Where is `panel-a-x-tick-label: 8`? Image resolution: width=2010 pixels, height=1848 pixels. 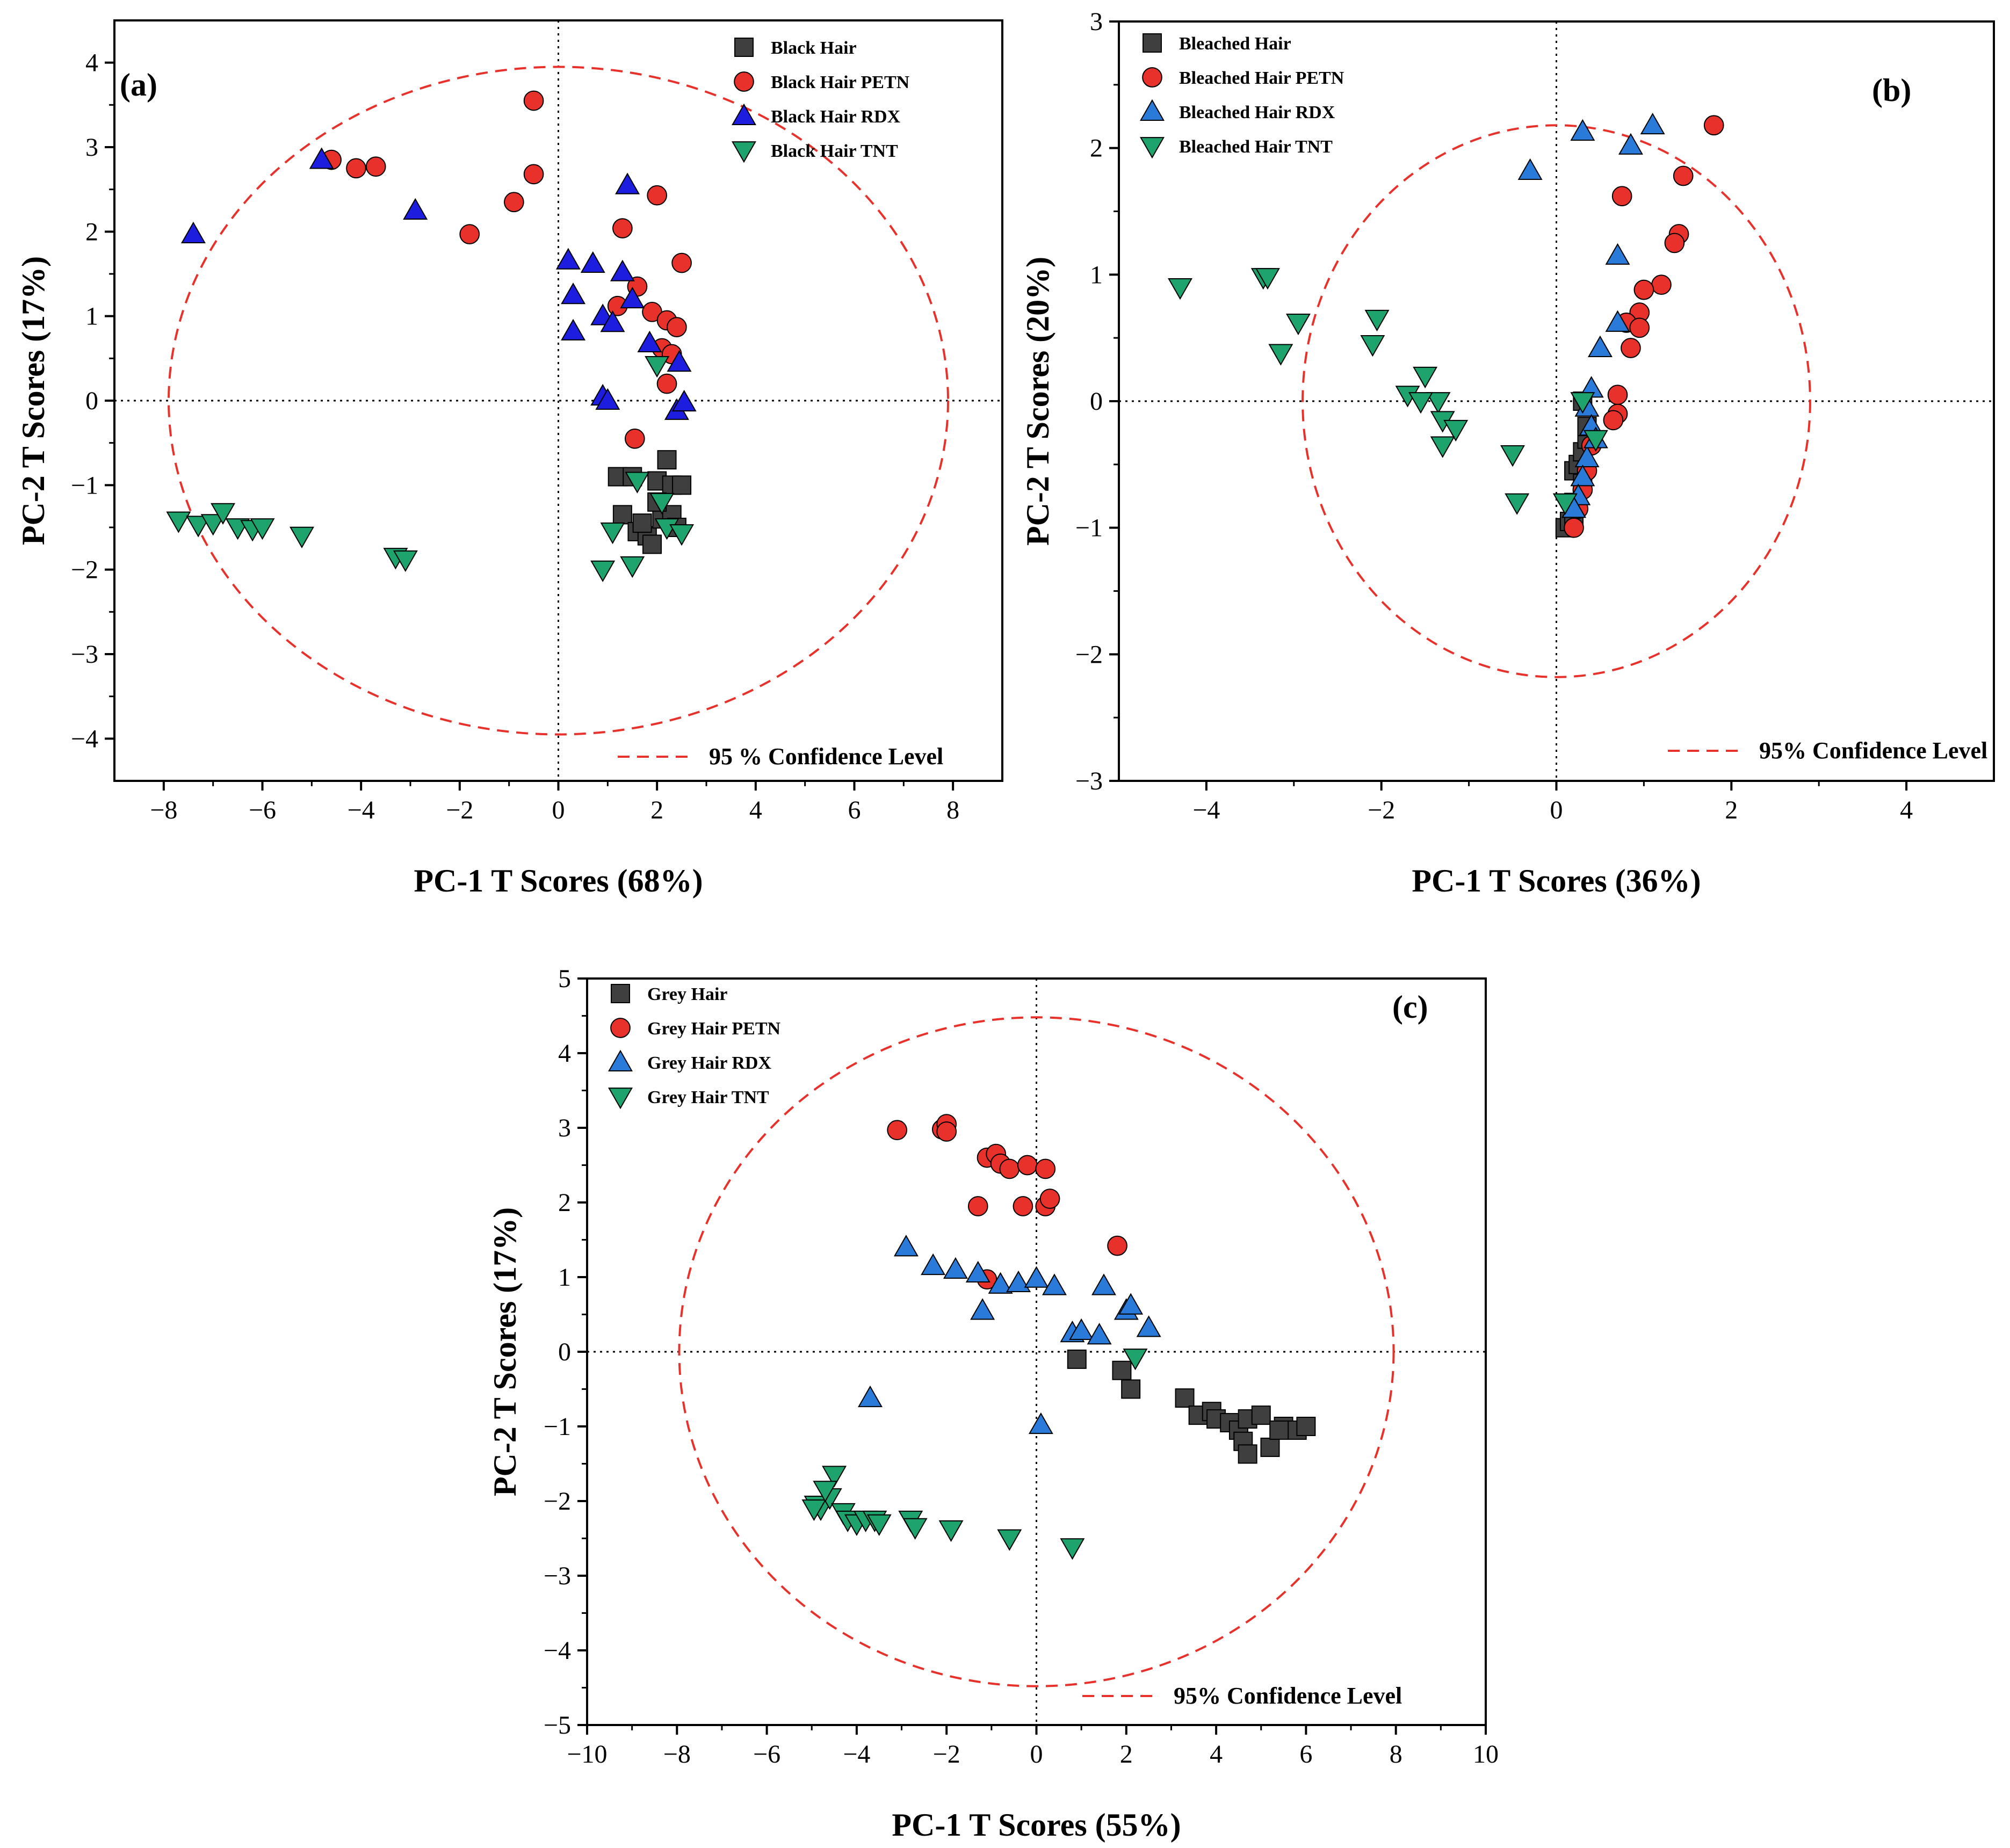
panel-a-x-tick-label: 8 is located at coordinates (952, 810).